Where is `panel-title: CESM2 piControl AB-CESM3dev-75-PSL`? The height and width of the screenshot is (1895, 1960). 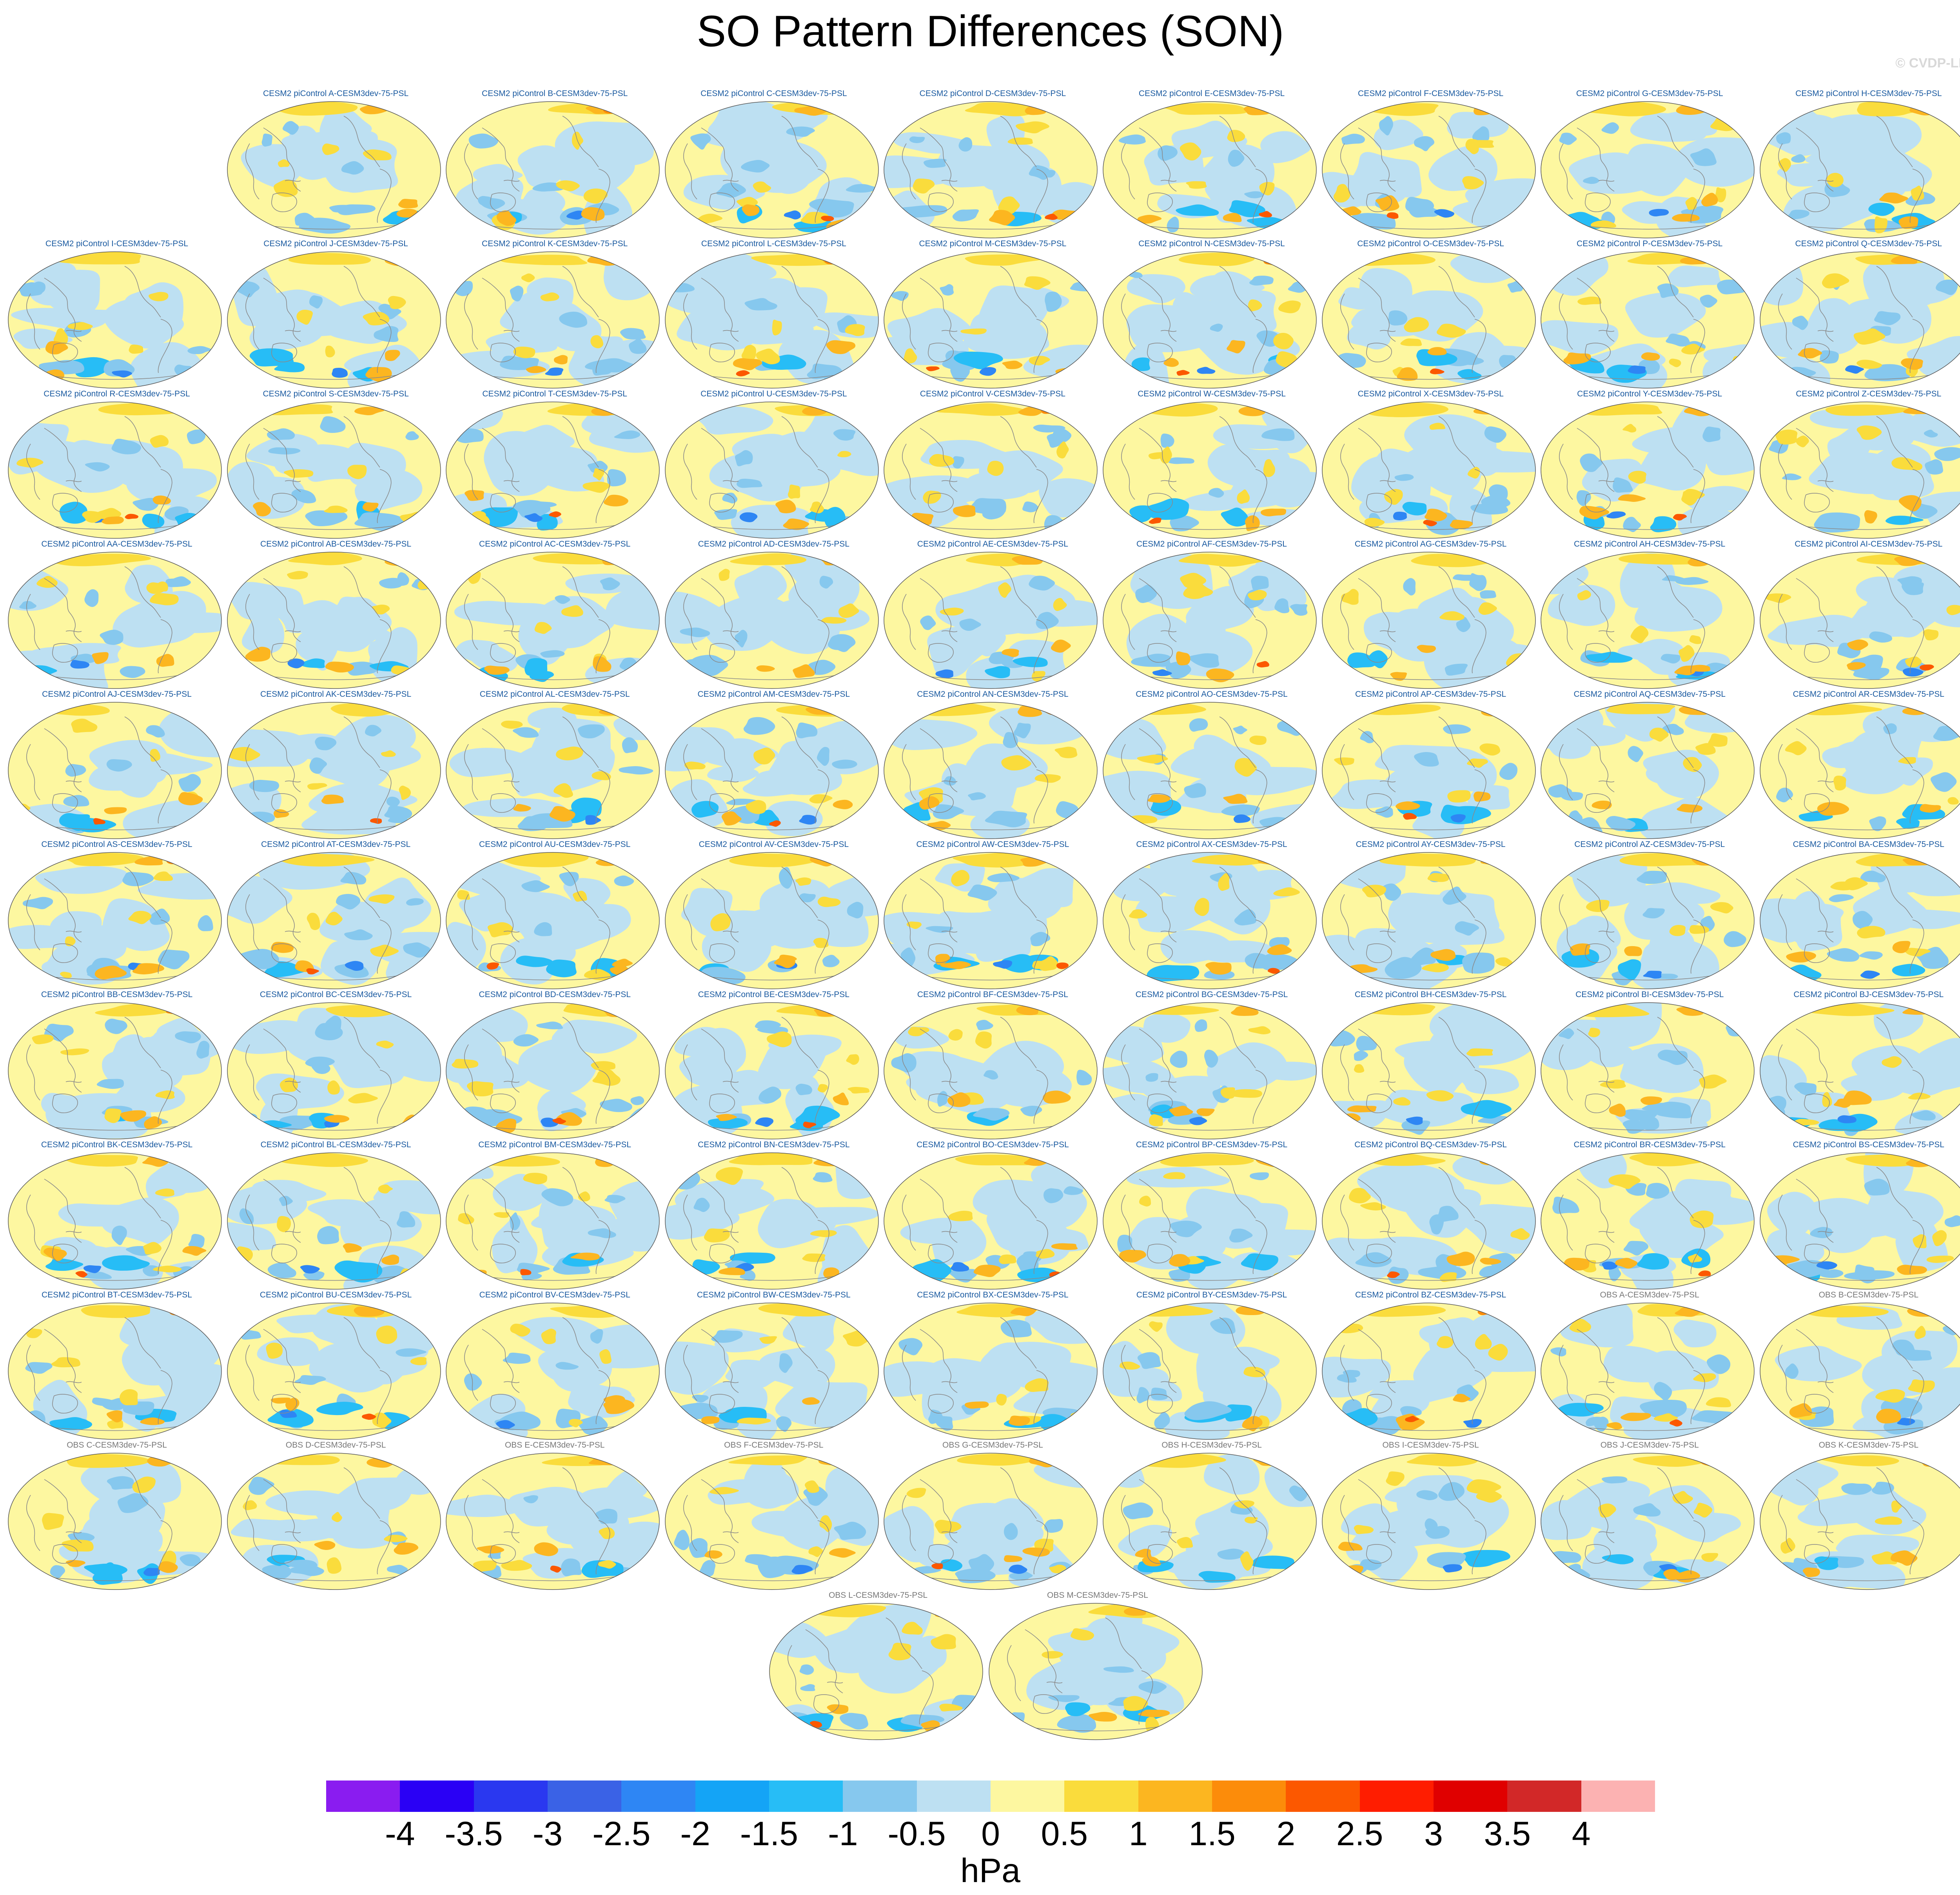 panel-title: CESM2 piControl AB-CESM3dev-75-PSL is located at coordinates (336, 545).